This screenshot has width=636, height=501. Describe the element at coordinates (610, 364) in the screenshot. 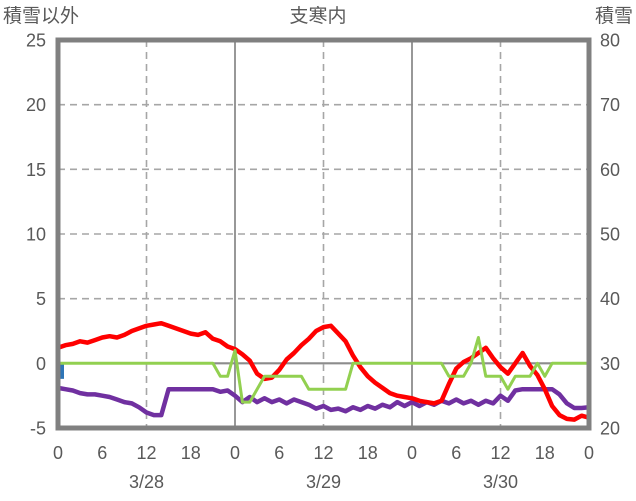

I see `right-axis-tick-label: 30` at that location.